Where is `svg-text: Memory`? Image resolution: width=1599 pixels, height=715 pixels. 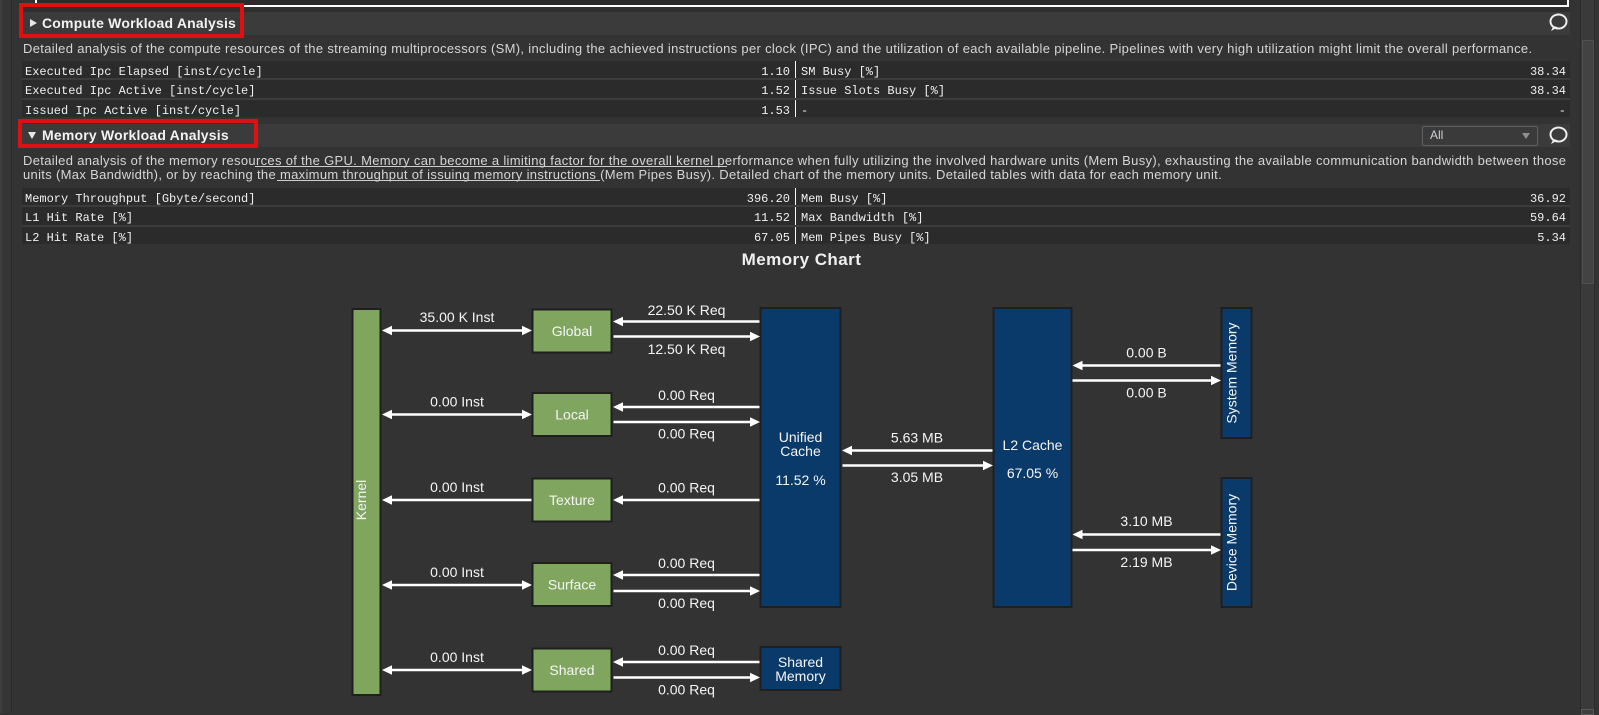 svg-text: Memory is located at coordinates (800, 676).